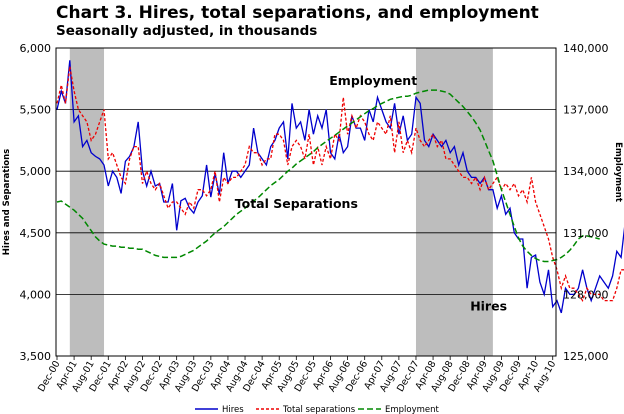 Image resolution: width=624 pixels, height=414 pixels. I want to click on y-left-tick-label: 3,500, so click(36, 356).